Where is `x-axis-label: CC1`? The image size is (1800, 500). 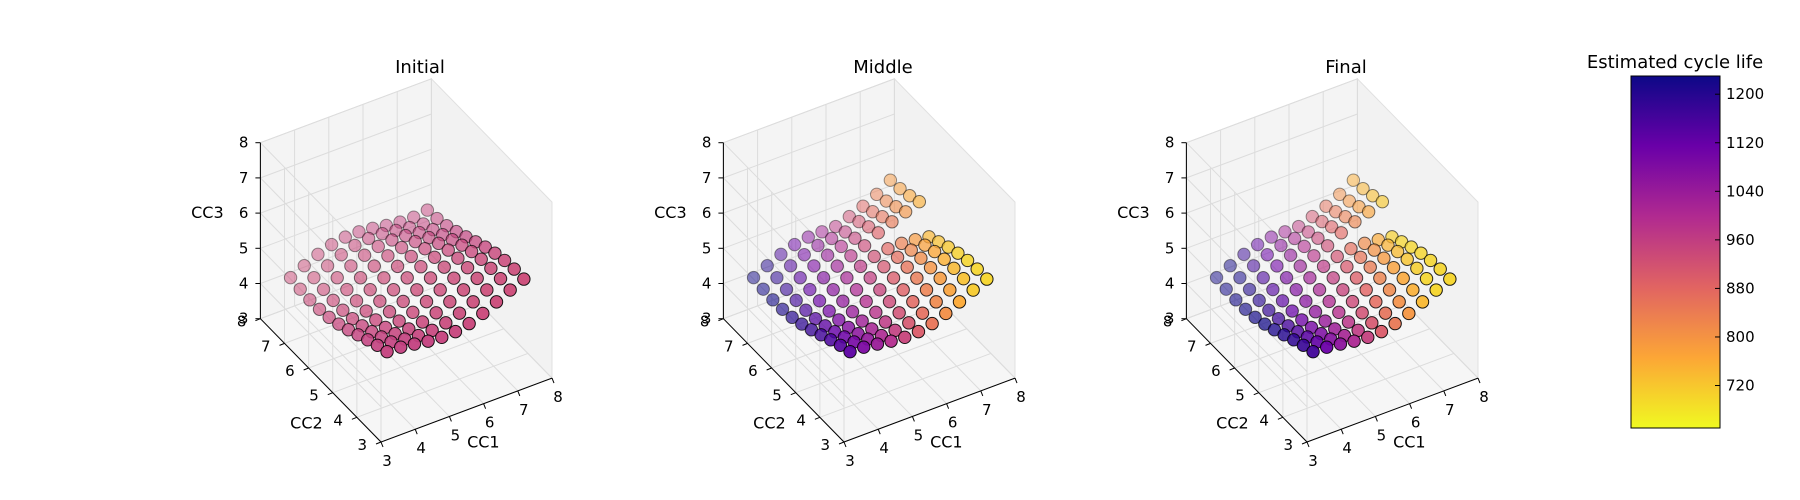 x-axis-label: CC1 is located at coordinates (483, 441).